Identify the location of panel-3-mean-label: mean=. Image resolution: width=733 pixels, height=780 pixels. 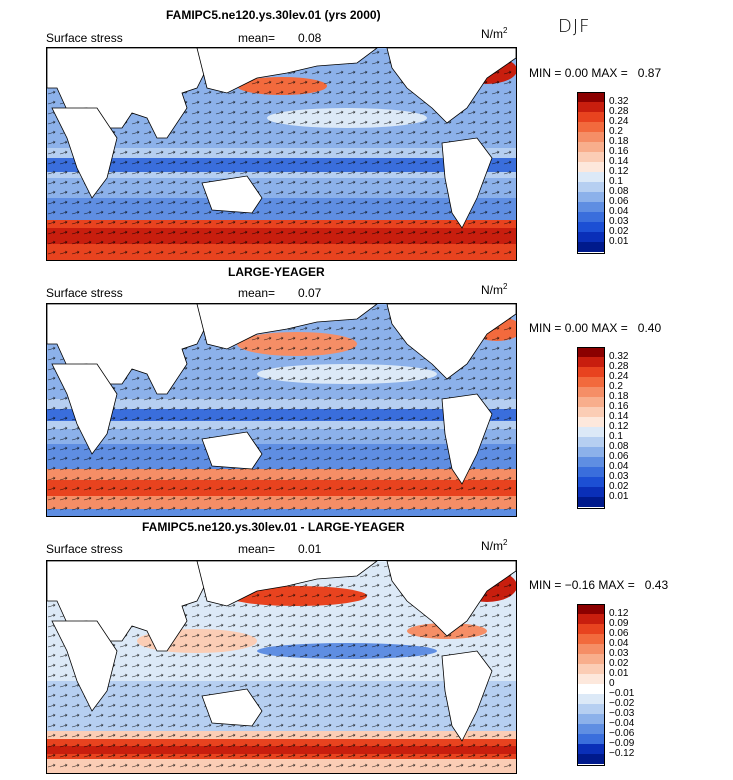
(257, 549).